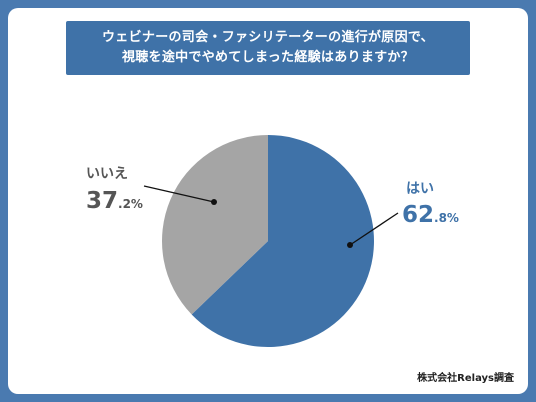 The height and width of the screenshot is (402, 536). Describe the element at coordinates (102, 201) in the screenshot. I see `label-no-int: 37` at that location.